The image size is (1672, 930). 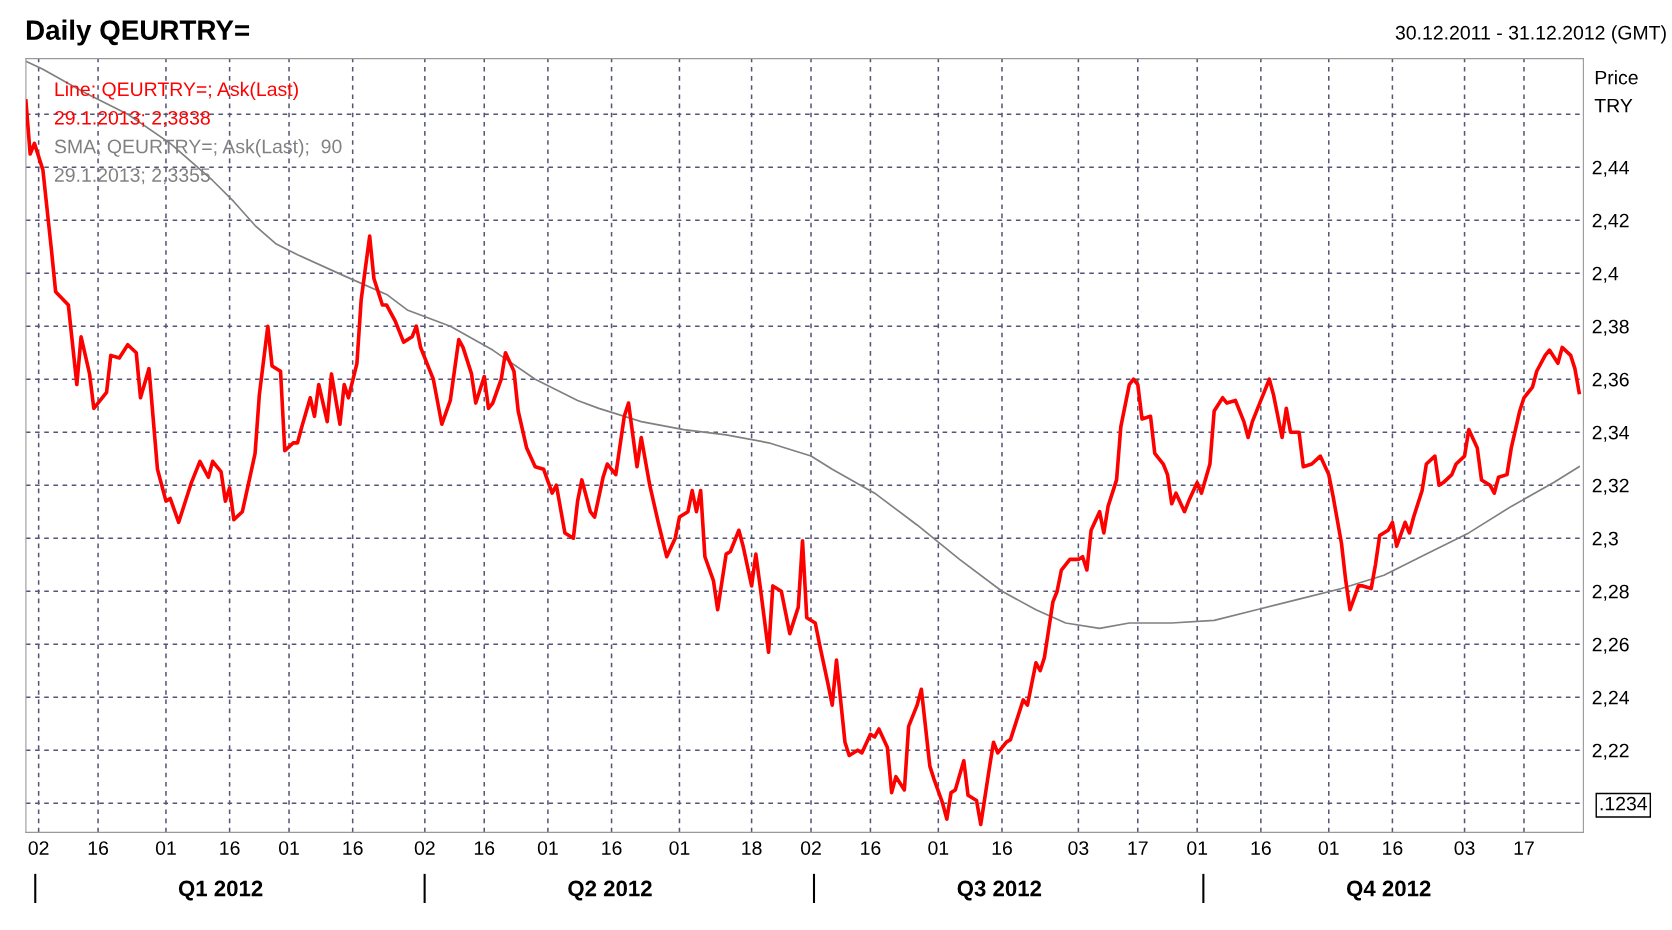 What do you see at coordinates (1610, 433) in the screenshot?
I see `y-tick-label: 2,34` at bounding box center [1610, 433].